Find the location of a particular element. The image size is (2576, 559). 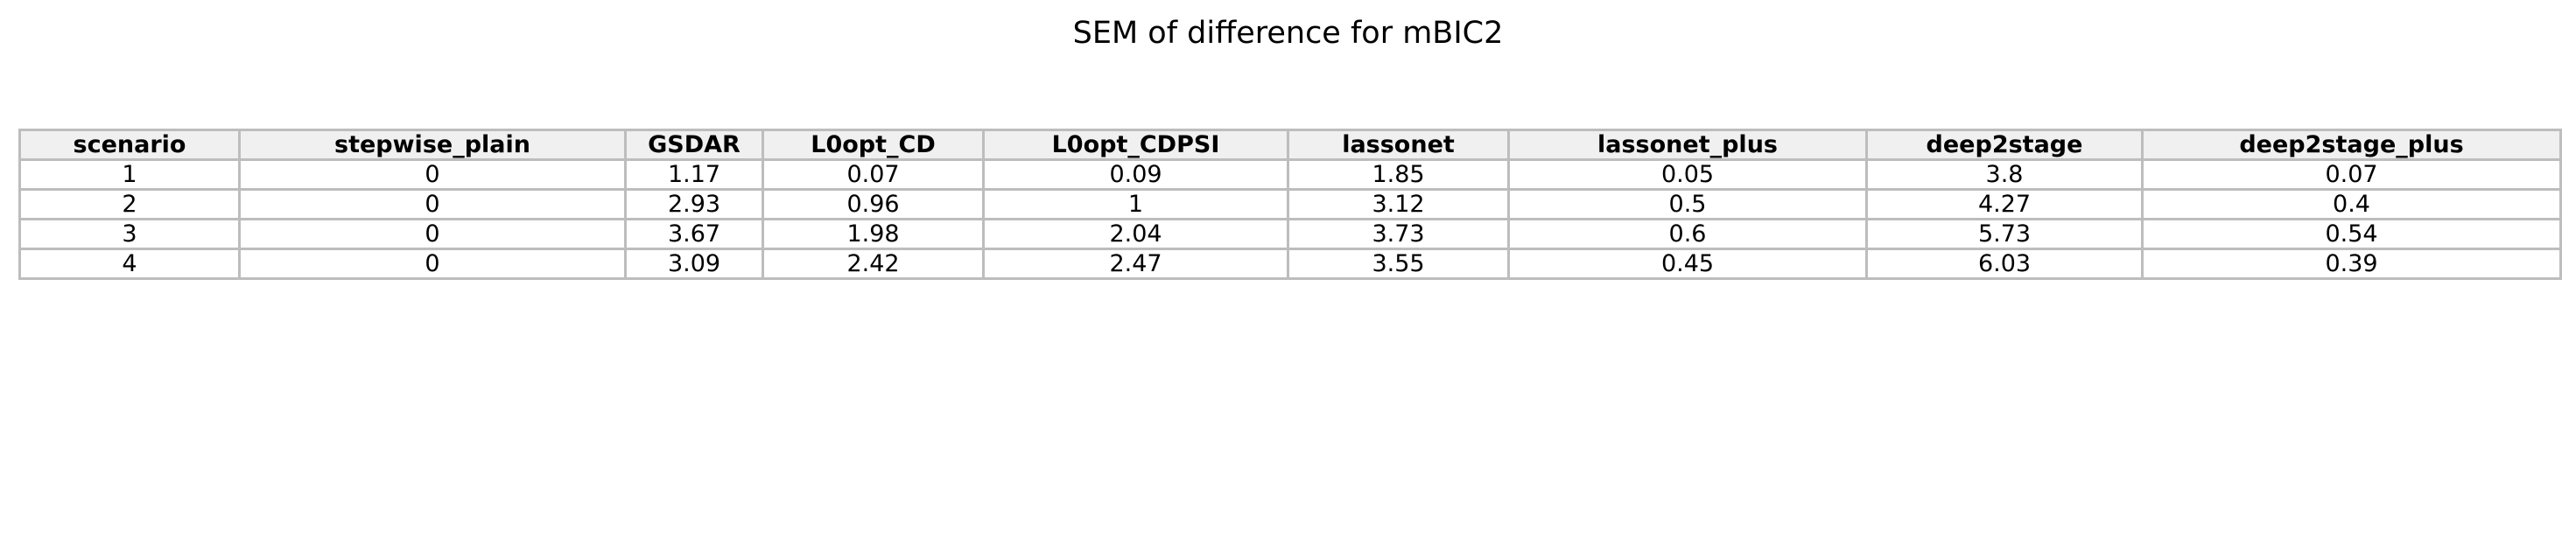

table-cell-deep2stage: 4.27 is located at coordinates (2004, 204).